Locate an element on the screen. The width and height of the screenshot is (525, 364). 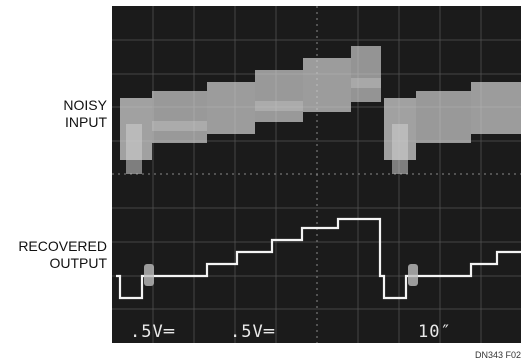
noisy-input-label-line2: INPUT is located at coordinates (86, 122).